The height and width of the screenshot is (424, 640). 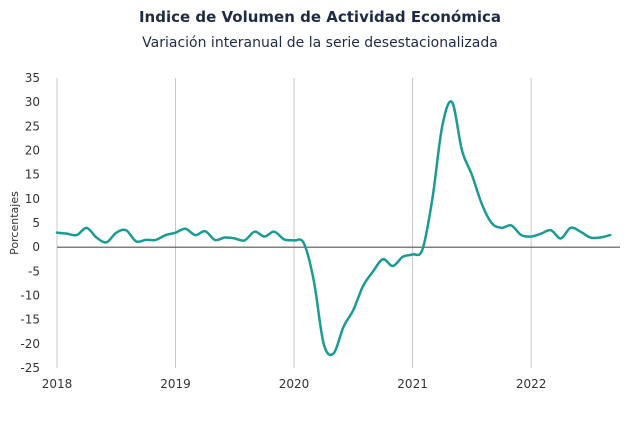 What do you see at coordinates (32, 102) in the screenshot?
I see `y-tick-label: 30` at bounding box center [32, 102].